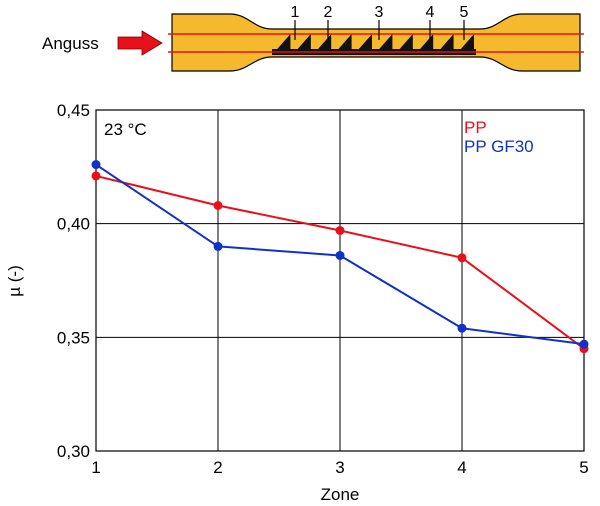 Image resolution: width=600 pixels, height=506 pixels. Describe the element at coordinates (583, 467) in the screenshot. I see `x-tick-label: 5` at that location.